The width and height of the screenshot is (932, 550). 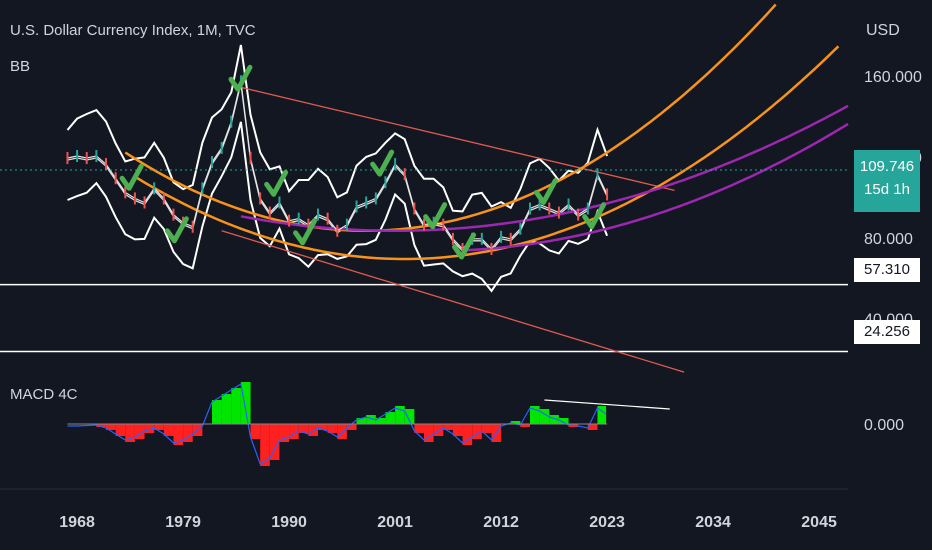 I want to click on time-axis-tick: 2045, so click(x=819, y=522).